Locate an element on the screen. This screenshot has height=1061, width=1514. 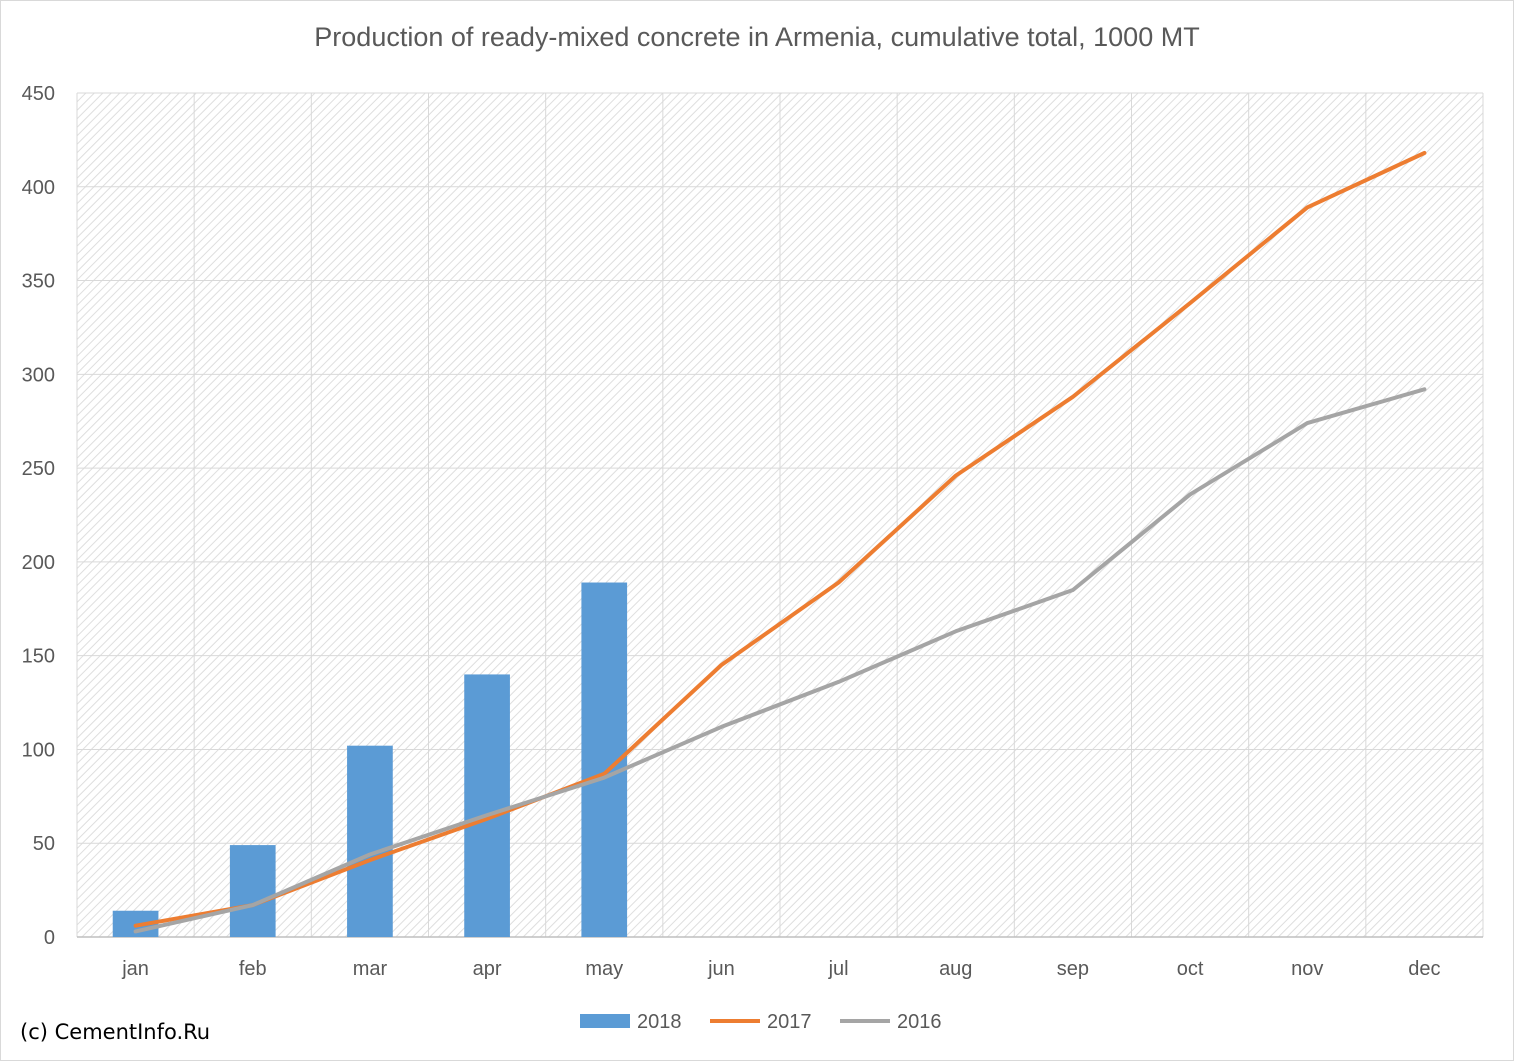
x-tick-label: feb is located at coordinates (253, 969).